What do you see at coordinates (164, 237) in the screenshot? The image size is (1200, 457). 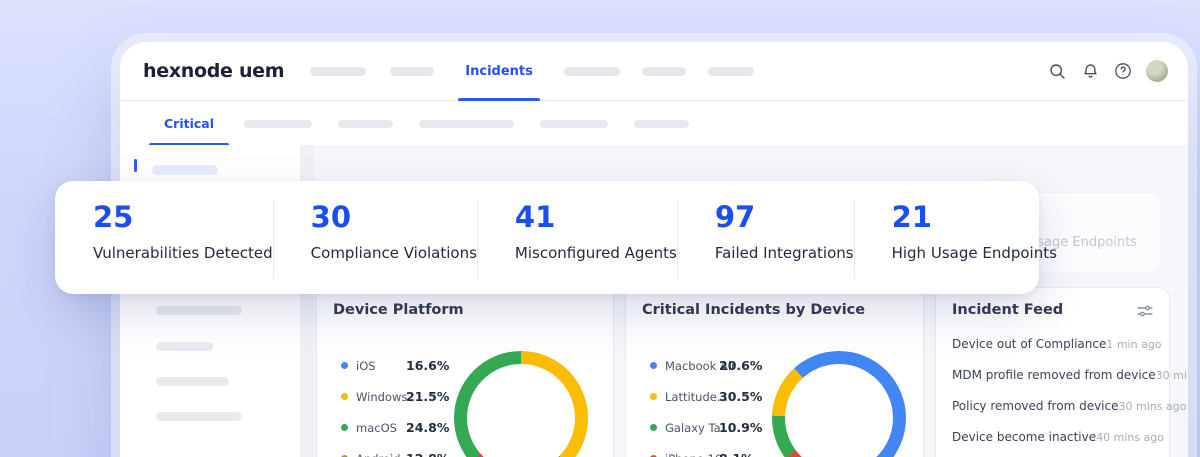 I see `stat-vulnerabilities: 25 Vulnerabilities Detected` at bounding box center [164, 237].